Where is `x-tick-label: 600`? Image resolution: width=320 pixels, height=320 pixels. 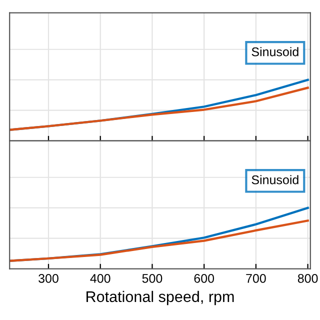 x-tick-label: 600 is located at coordinates (204, 278).